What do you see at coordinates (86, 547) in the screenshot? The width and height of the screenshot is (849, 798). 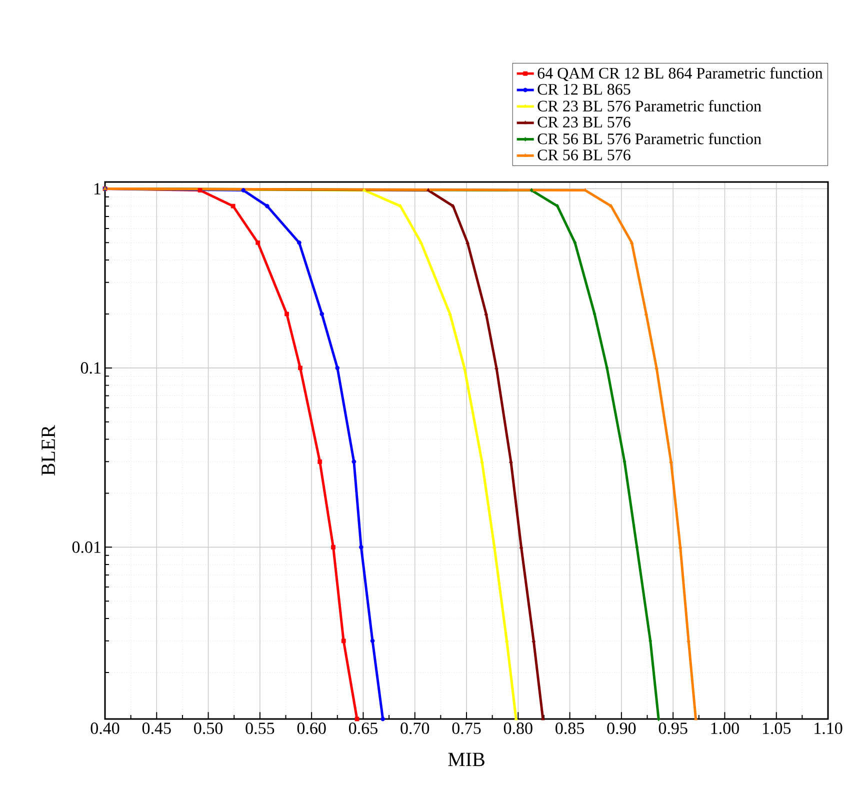 I see `y-tick-label: 0.01` at bounding box center [86, 547].